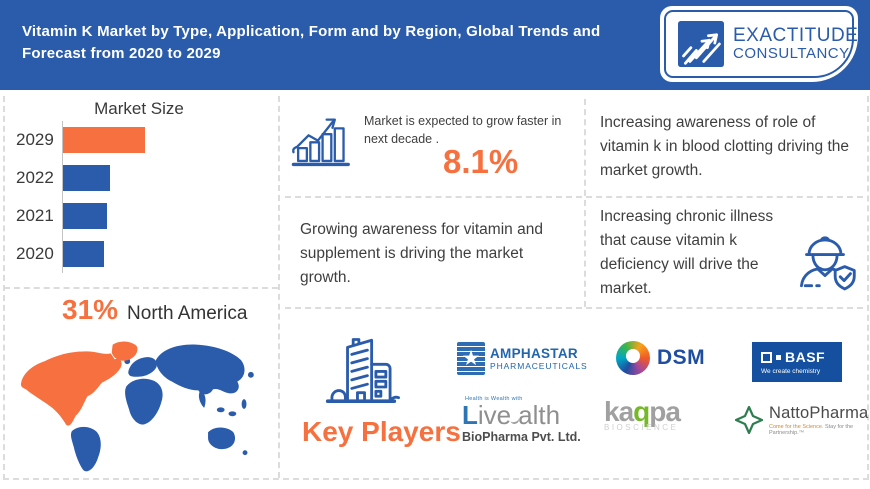 The width and height of the screenshot is (870, 489). Describe the element at coordinates (766, 357) in the screenshot. I see `basf-square-outline-icon` at that location.